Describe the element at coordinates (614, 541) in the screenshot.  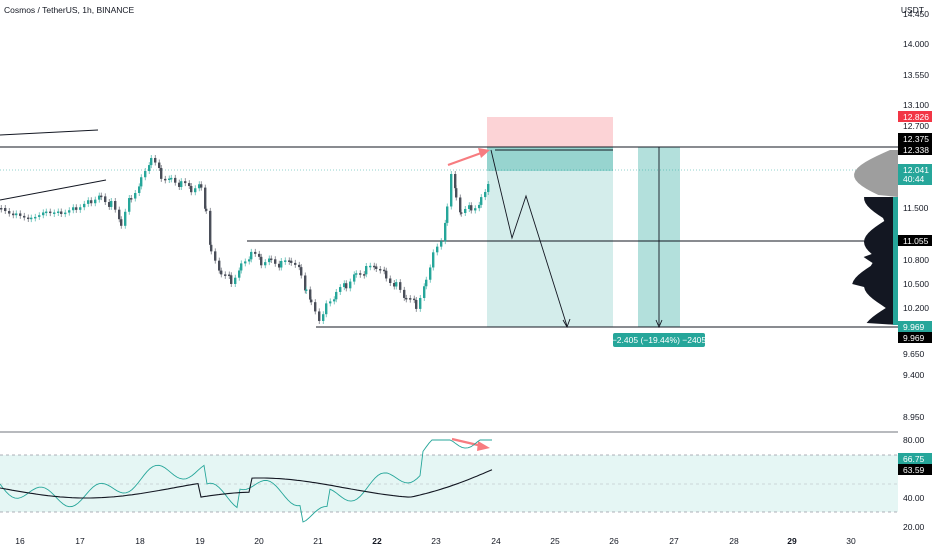
I see `time-tick: 26` at that location.